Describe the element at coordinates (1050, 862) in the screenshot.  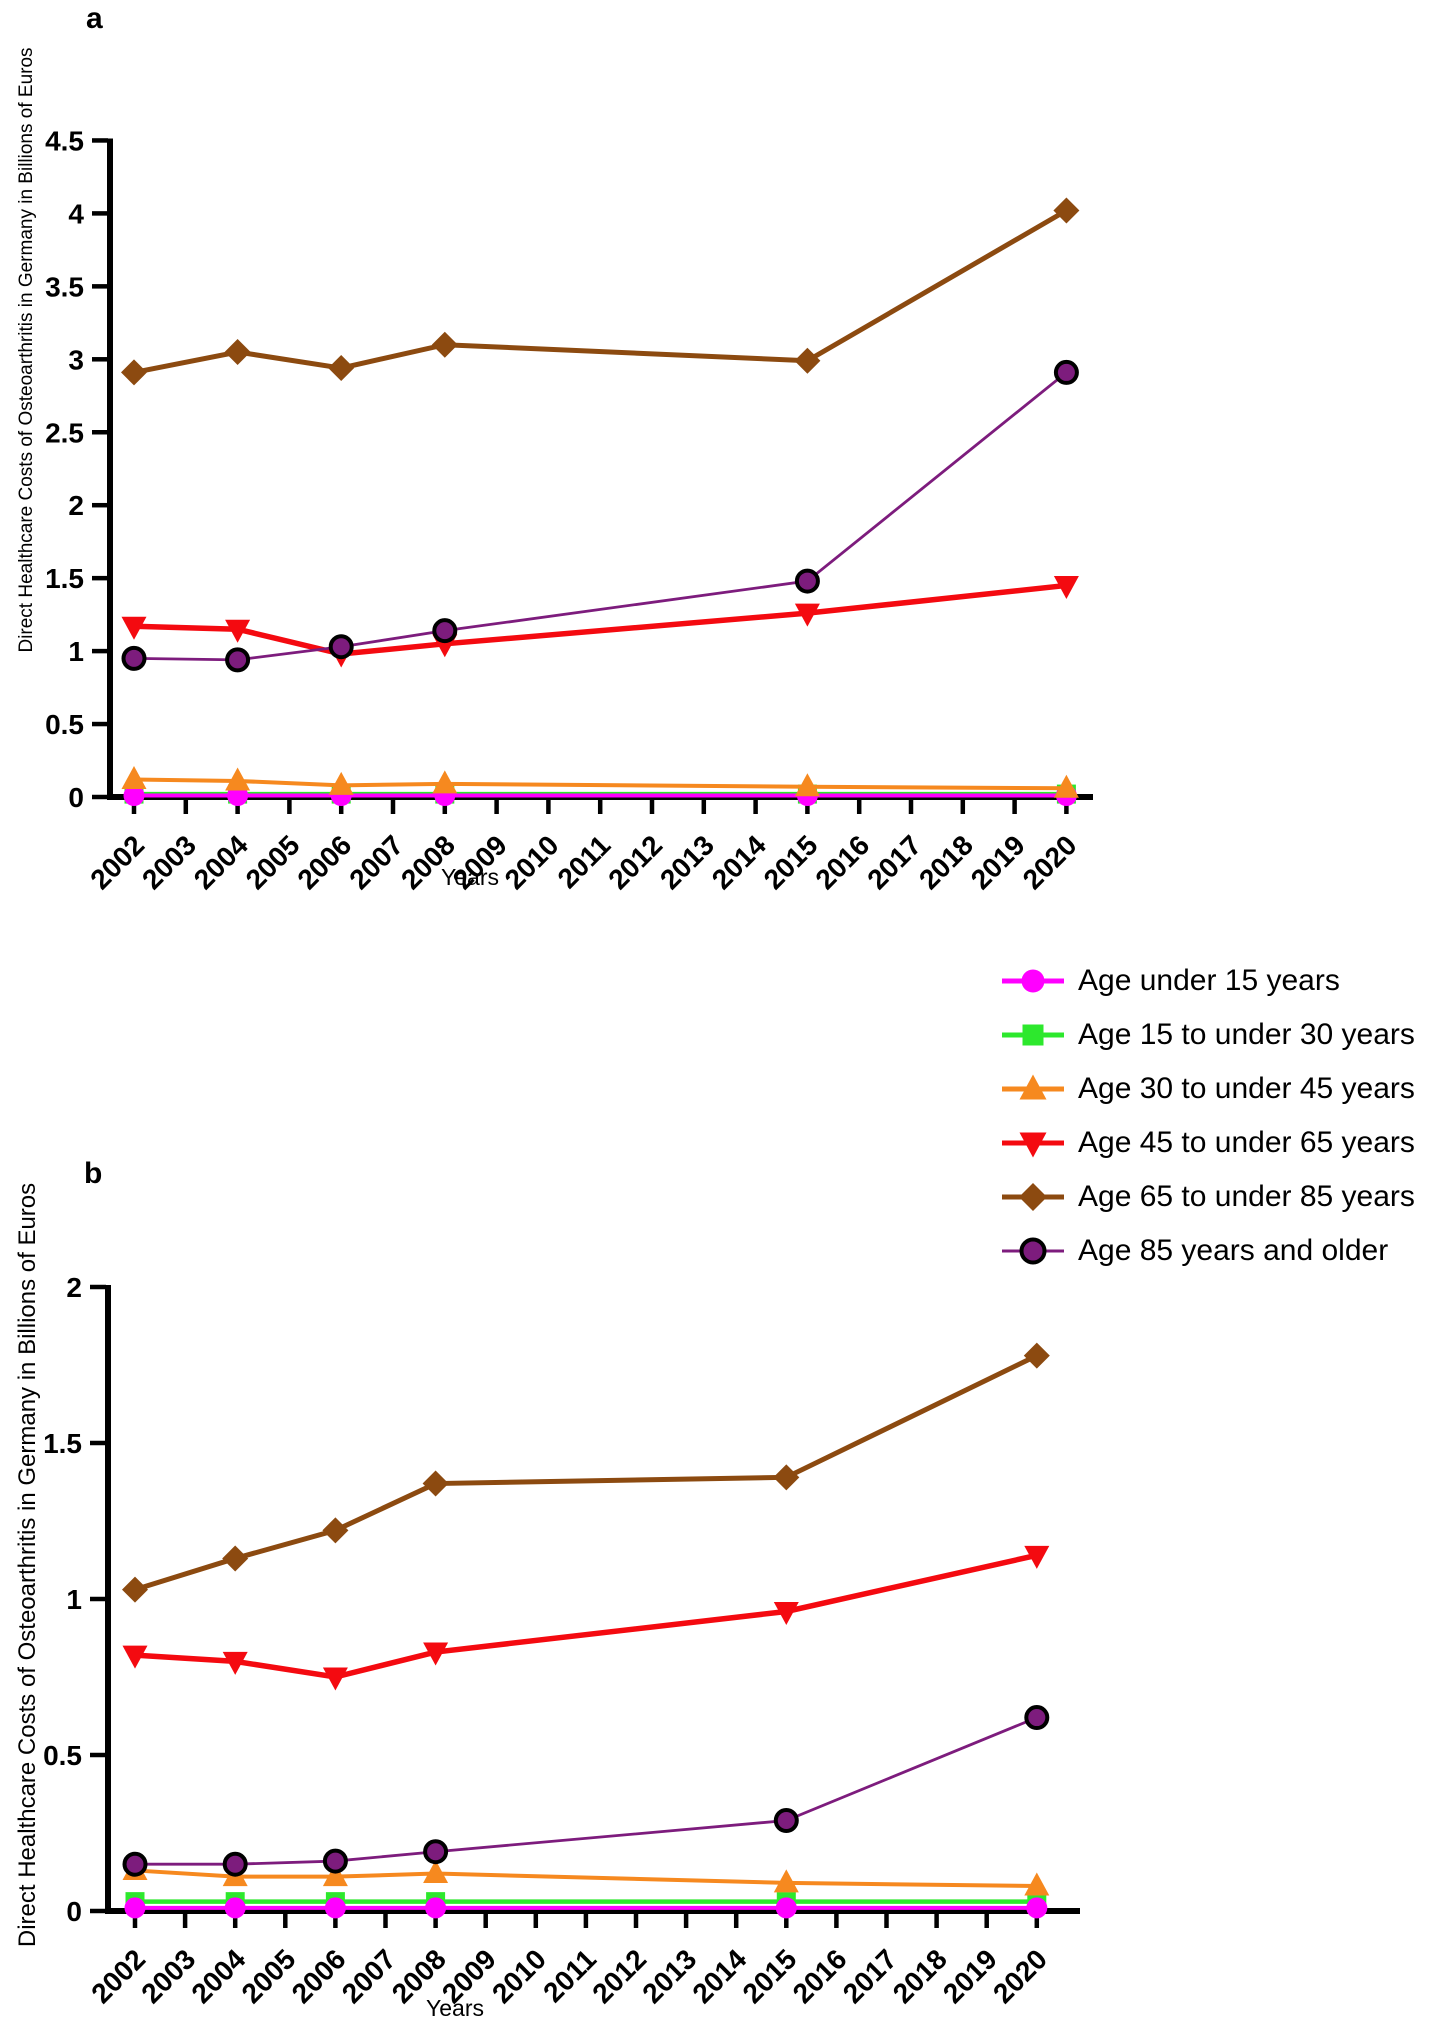
I see `x-tick-label: 2020` at that location.